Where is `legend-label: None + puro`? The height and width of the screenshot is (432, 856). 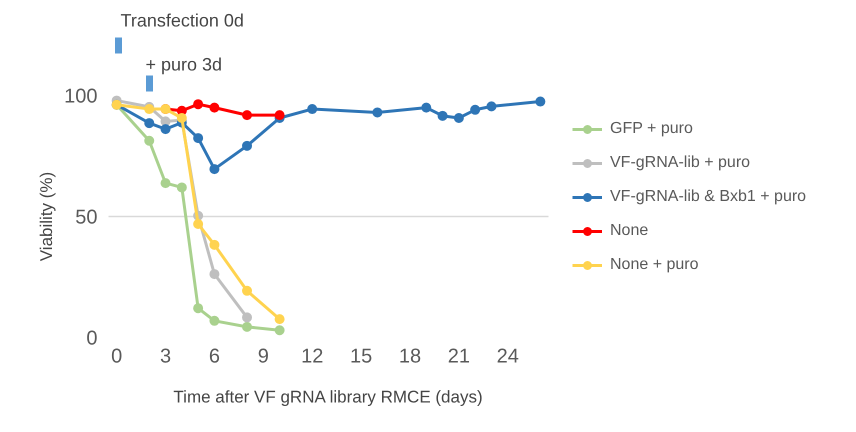
legend-label: None + puro is located at coordinates (654, 265).